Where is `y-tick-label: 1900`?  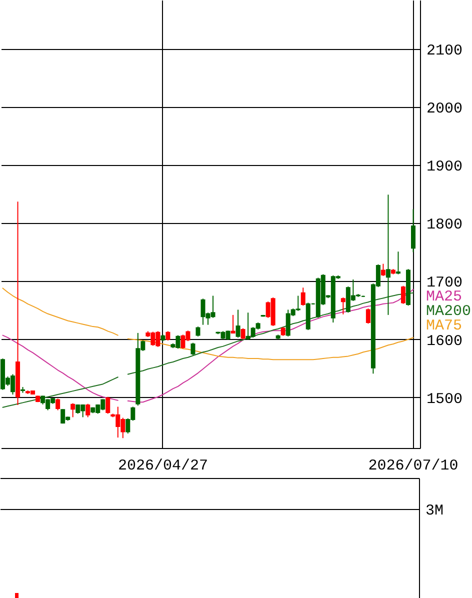 y-tick-label: 1900 is located at coordinates (444, 167).